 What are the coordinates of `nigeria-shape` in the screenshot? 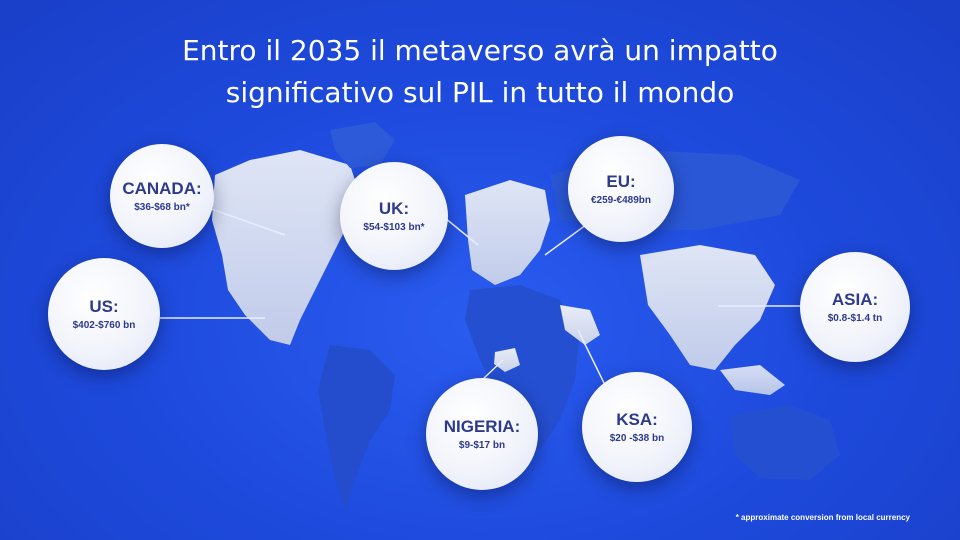 It's located at (507, 360).